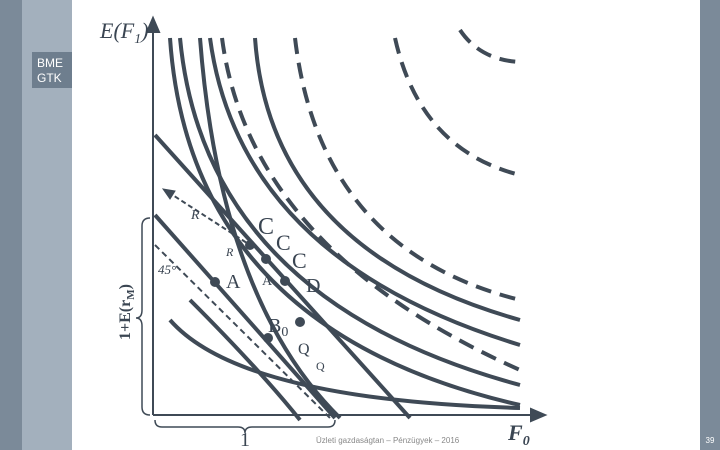 The width and height of the screenshot is (720, 450). What do you see at coordinates (539, 415) in the screenshot?
I see `x-arrow` at bounding box center [539, 415].